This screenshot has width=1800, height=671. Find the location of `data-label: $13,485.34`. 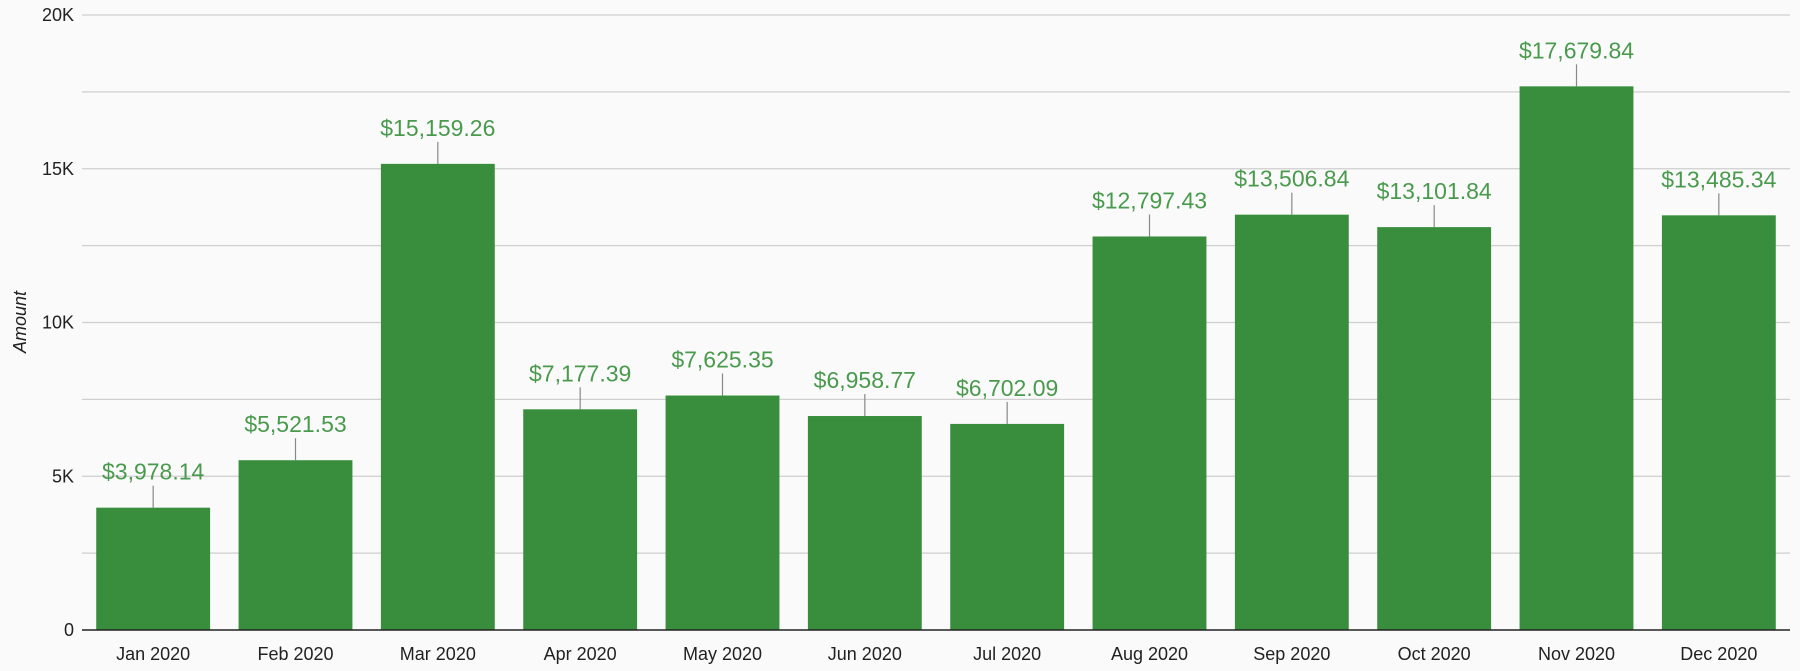

data-label: $13,485.34 is located at coordinates (1718, 179).